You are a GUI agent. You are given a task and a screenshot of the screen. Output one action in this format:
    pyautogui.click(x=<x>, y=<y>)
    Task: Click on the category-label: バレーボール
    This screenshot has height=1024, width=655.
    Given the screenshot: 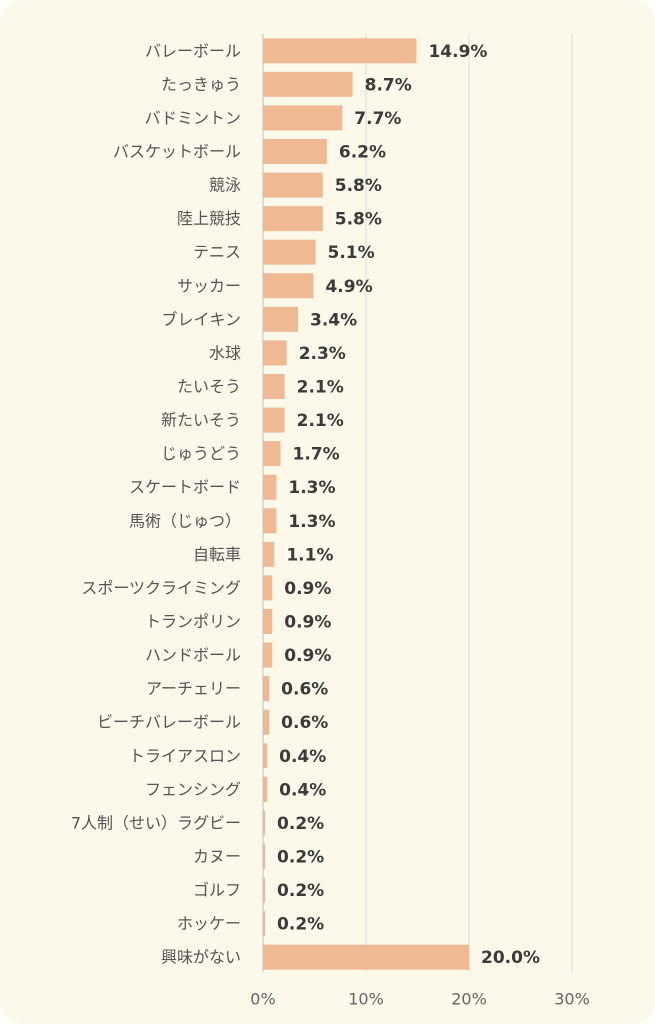 What is the action you would take?
    pyautogui.click(x=193, y=50)
    